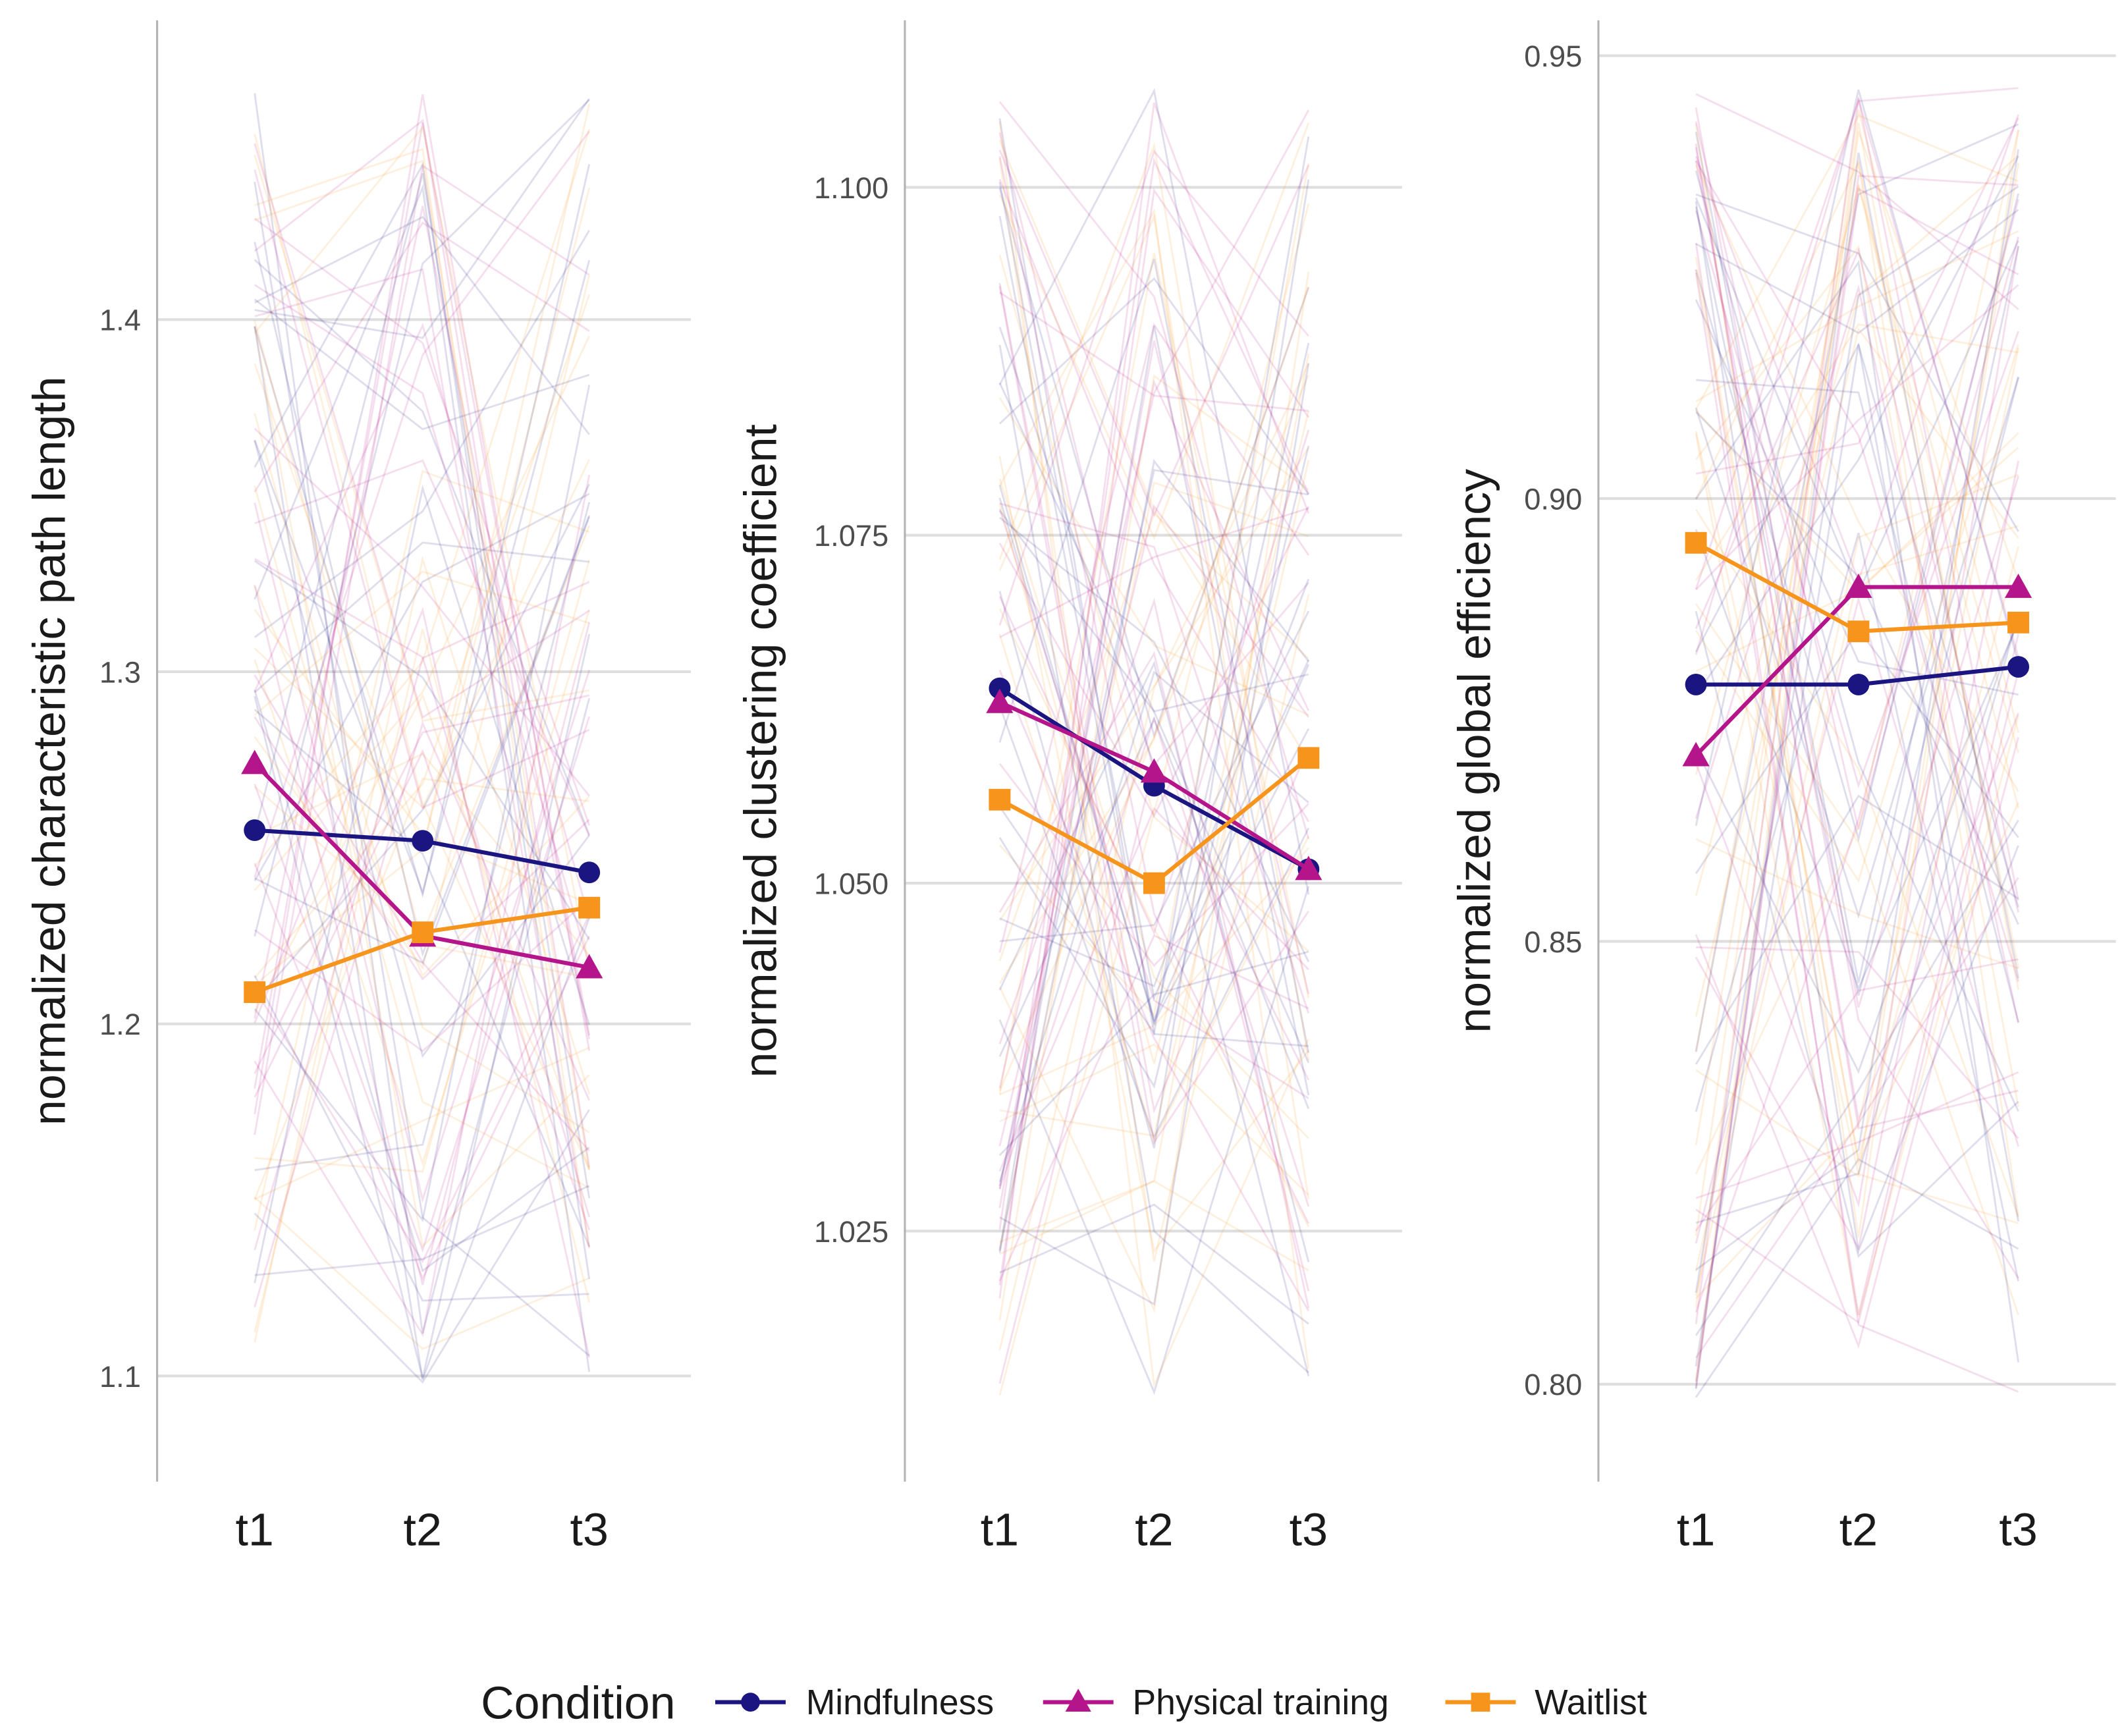 The width and height of the screenshot is (2124, 1736). I want to click on point-physical-training-t3, so click(1308, 868).